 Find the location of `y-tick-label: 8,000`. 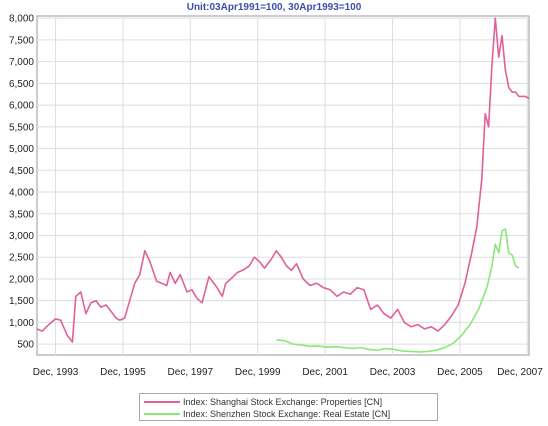

y-tick-label: 8,000 is located at coordinates (21, 19).